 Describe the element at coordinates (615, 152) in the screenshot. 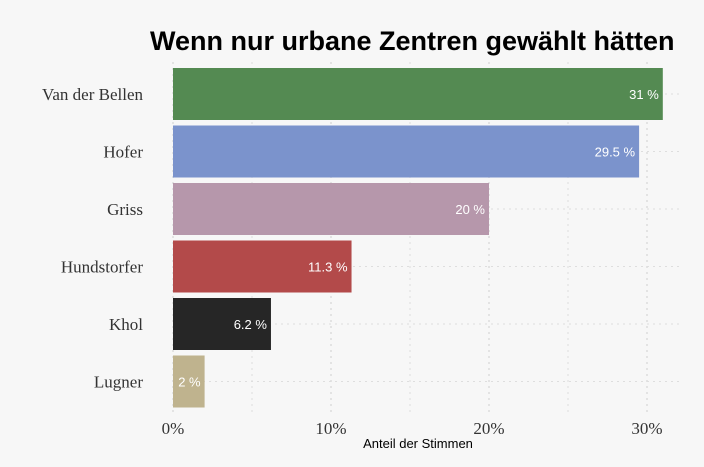

I see `value-label: 29.5 %` at that location.